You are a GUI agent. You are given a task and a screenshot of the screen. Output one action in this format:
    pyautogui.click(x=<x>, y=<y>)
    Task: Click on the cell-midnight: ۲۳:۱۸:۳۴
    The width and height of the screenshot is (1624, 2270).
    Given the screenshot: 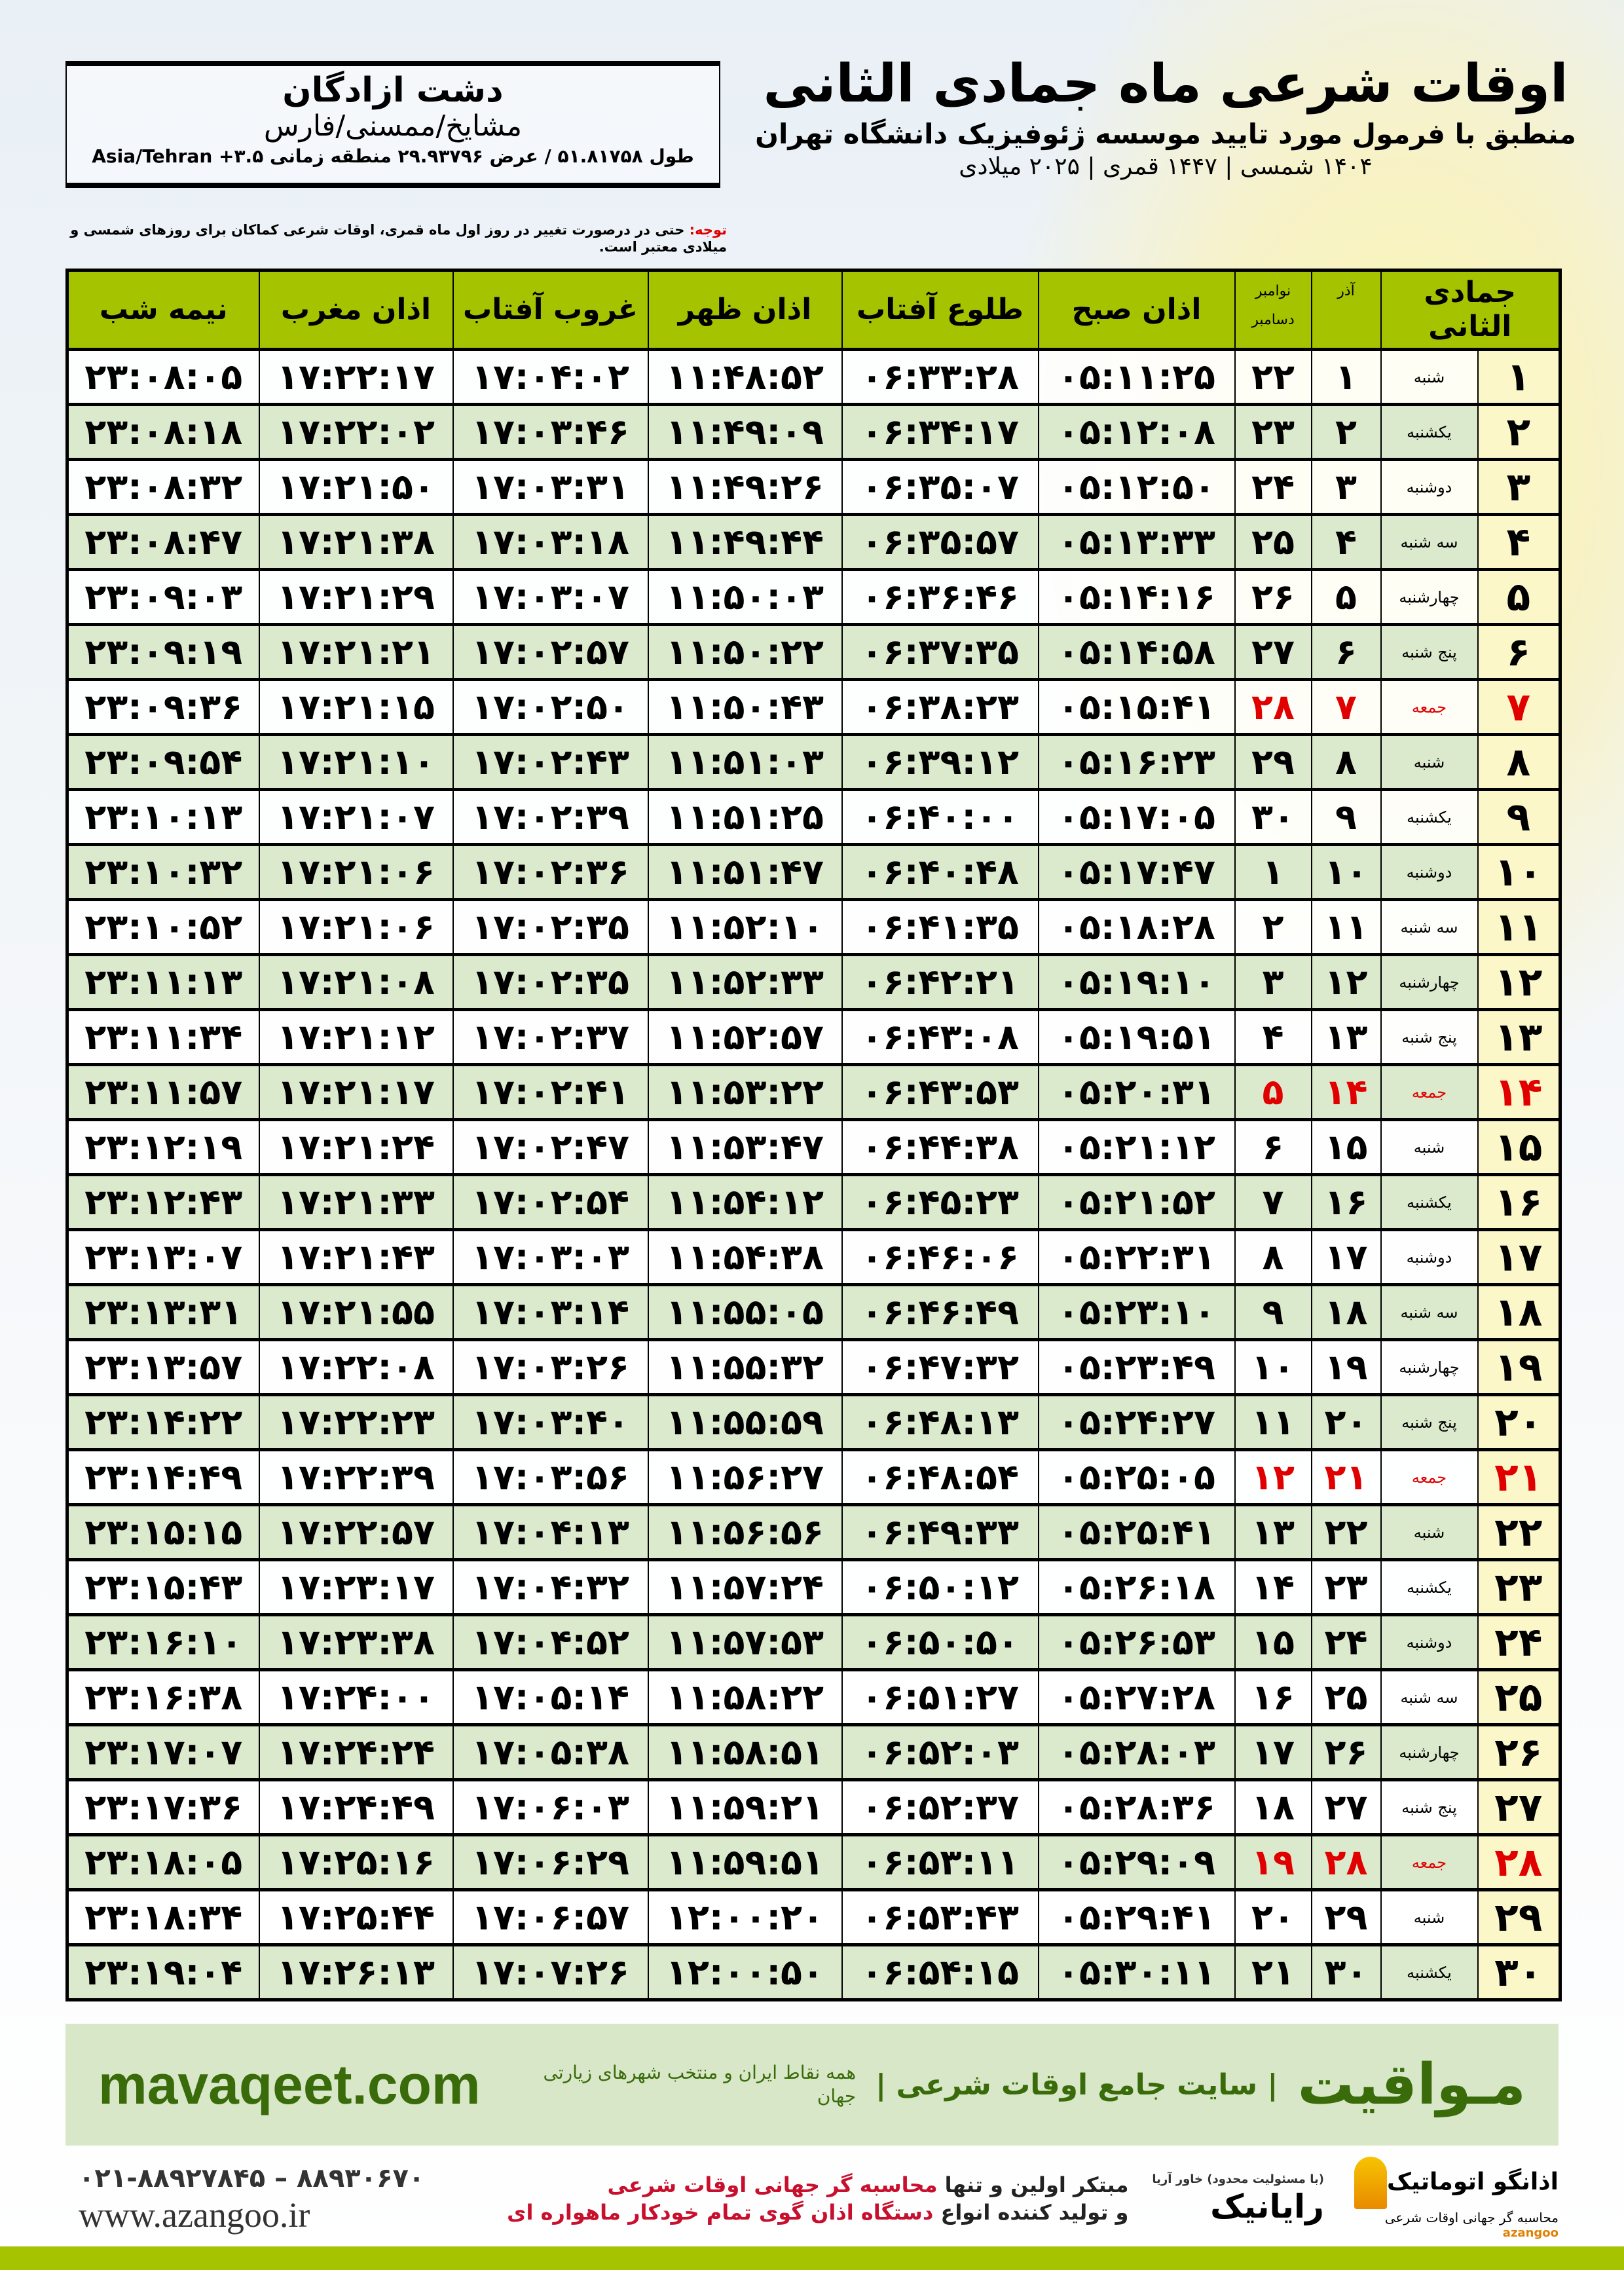 What is the action you would take?
    pyautogui.click(x=163, y=1917)
    